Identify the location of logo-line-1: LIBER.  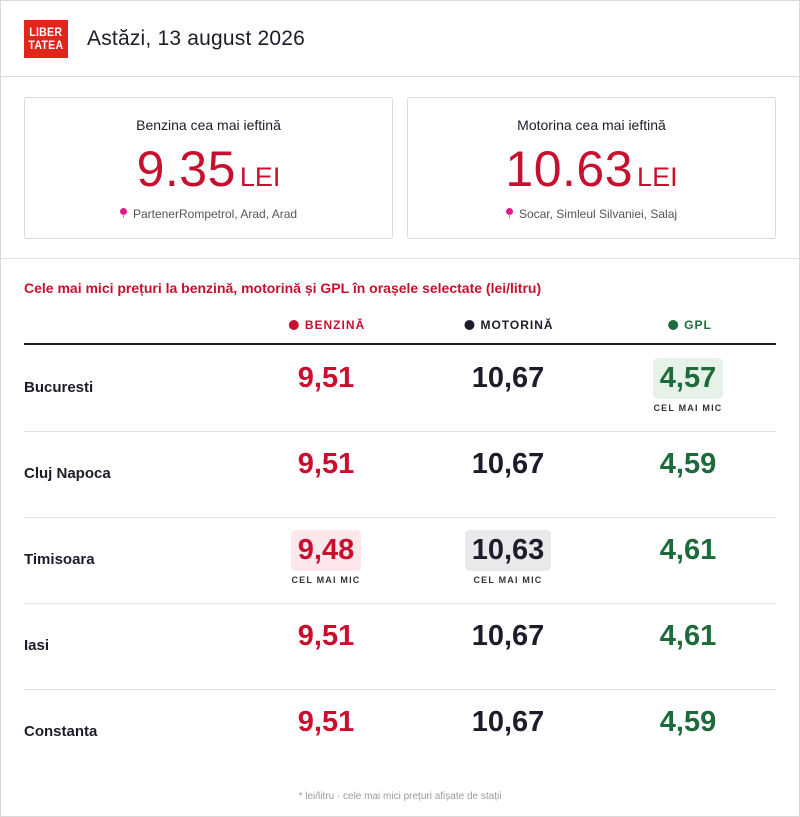
(46, 32).